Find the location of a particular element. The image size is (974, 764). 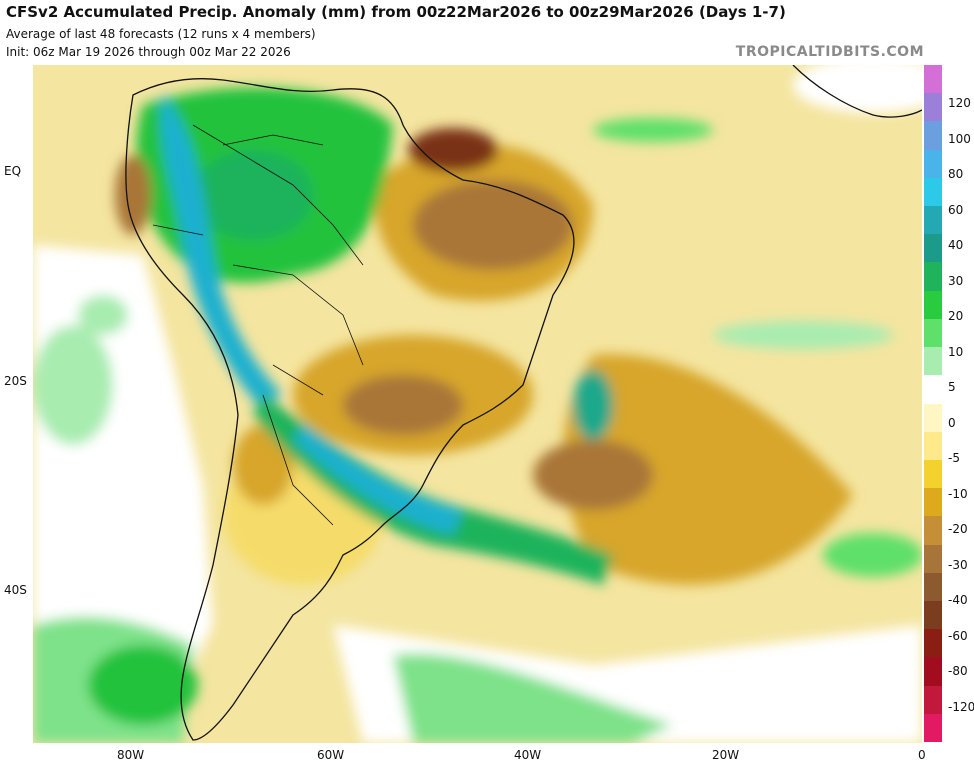

lon-label-40w: 40W is located at coordinates (528, 755).